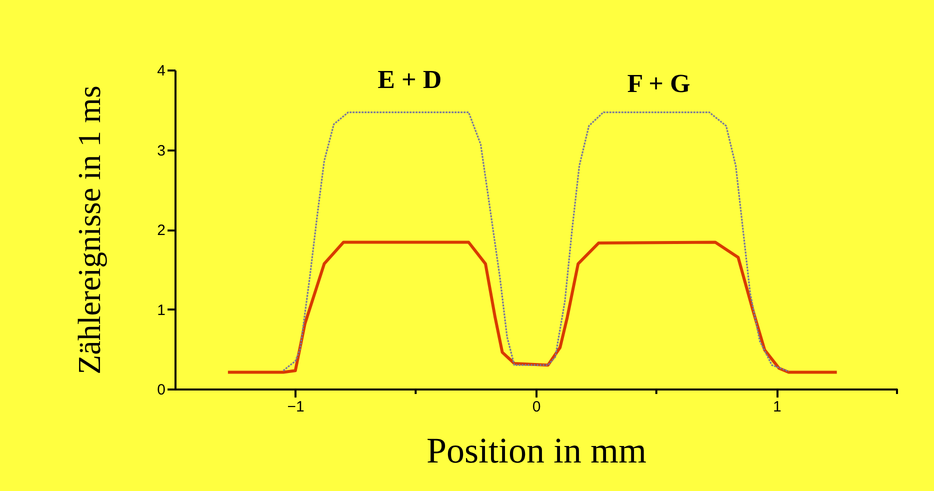  Describe the element at coordinates (410, 79) in the screenshot. I see `annotation: E + D` at that location.